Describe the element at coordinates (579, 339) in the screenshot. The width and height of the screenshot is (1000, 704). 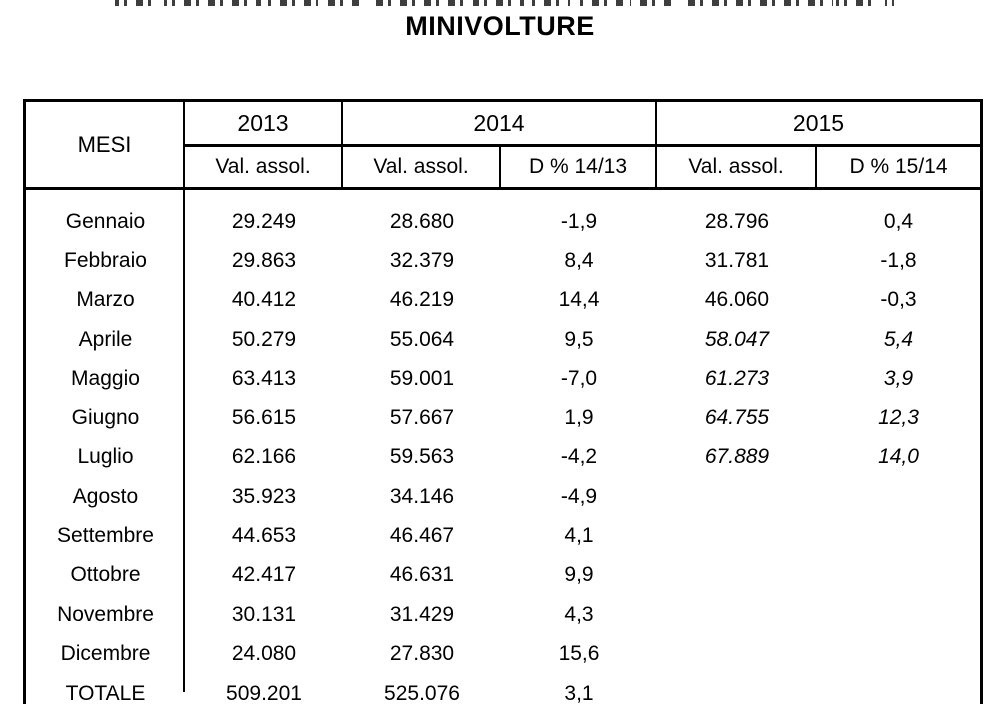
I see `cell-2014-delta: 9,5` at that location.